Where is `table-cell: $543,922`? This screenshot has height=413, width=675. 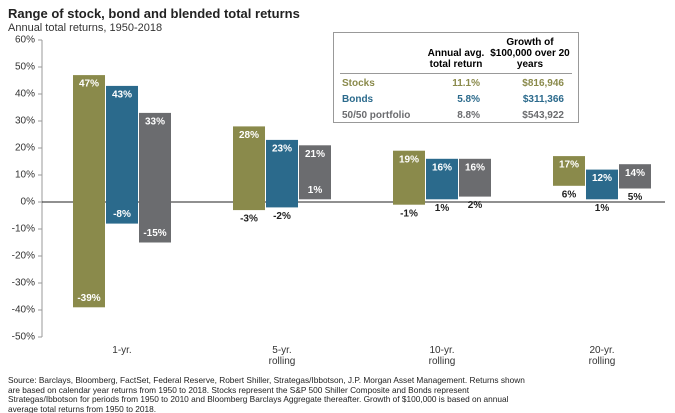
table-cell: $543,922 is located at coordinates (543, 115).